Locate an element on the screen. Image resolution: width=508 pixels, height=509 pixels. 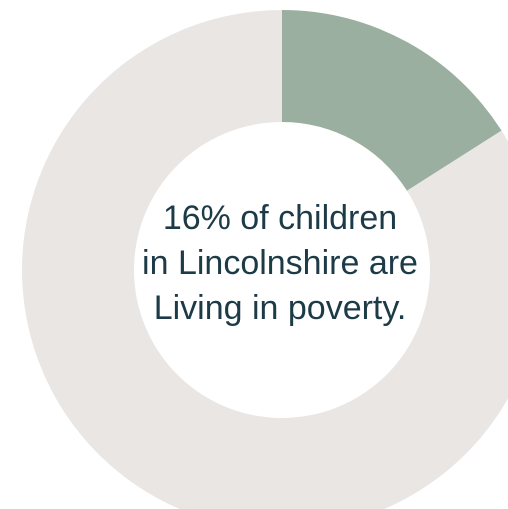
annotation-line-1: 16% of children is located at coordinates (280, 218).